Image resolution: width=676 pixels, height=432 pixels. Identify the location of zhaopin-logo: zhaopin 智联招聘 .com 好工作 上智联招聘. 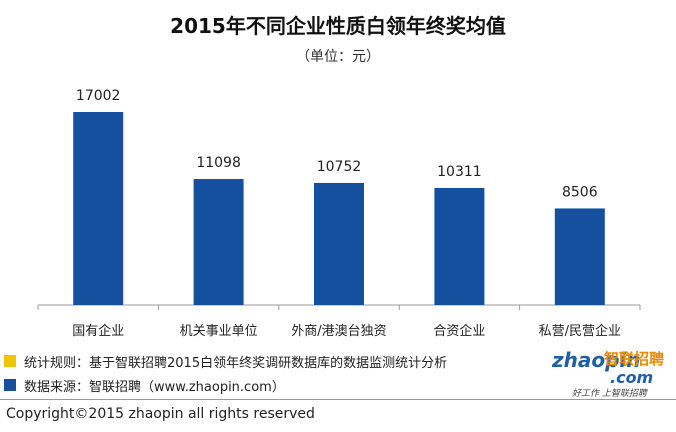
(613, 373).